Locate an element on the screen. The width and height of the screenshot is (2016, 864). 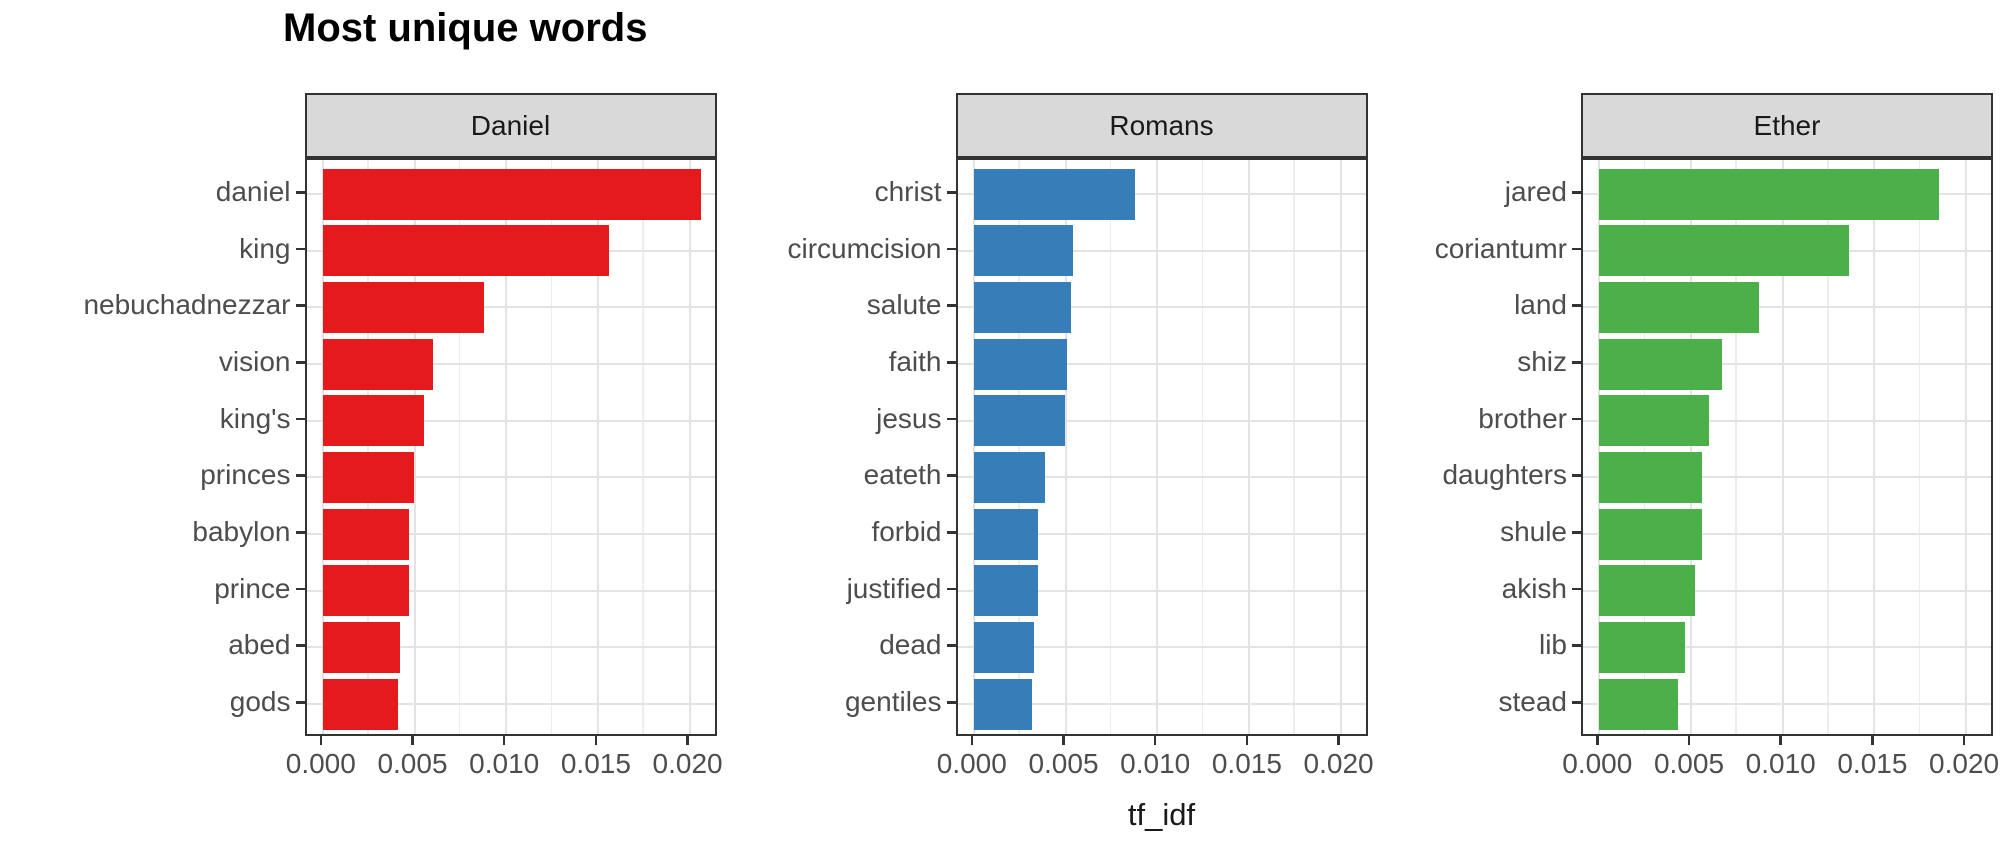
y-axis-label: king is located at coordinates (265, 248).